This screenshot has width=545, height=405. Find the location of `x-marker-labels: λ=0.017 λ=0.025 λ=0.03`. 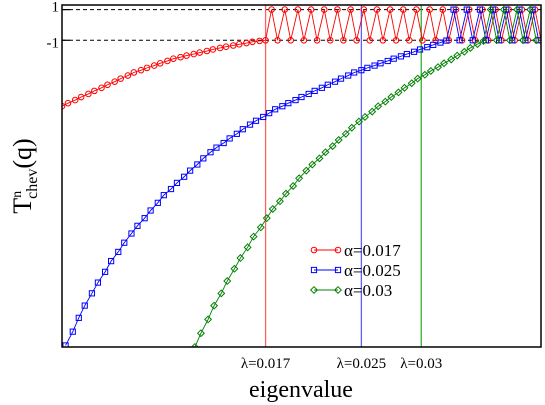

x-marker-labels: λ=0.017 λ=0.025 λ=0.03 is located at coordinates (341, 364).